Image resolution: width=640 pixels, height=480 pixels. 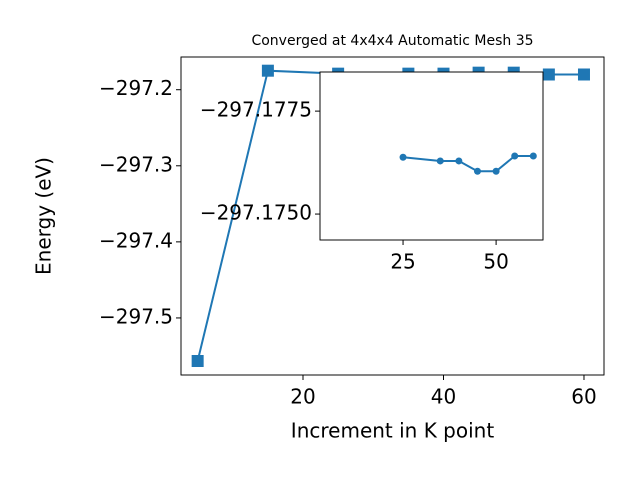 What do you see at coordinates (136, 88) in the screenshot?
I see `y-tick-label: −297.2` at bounding box center [136, 88].